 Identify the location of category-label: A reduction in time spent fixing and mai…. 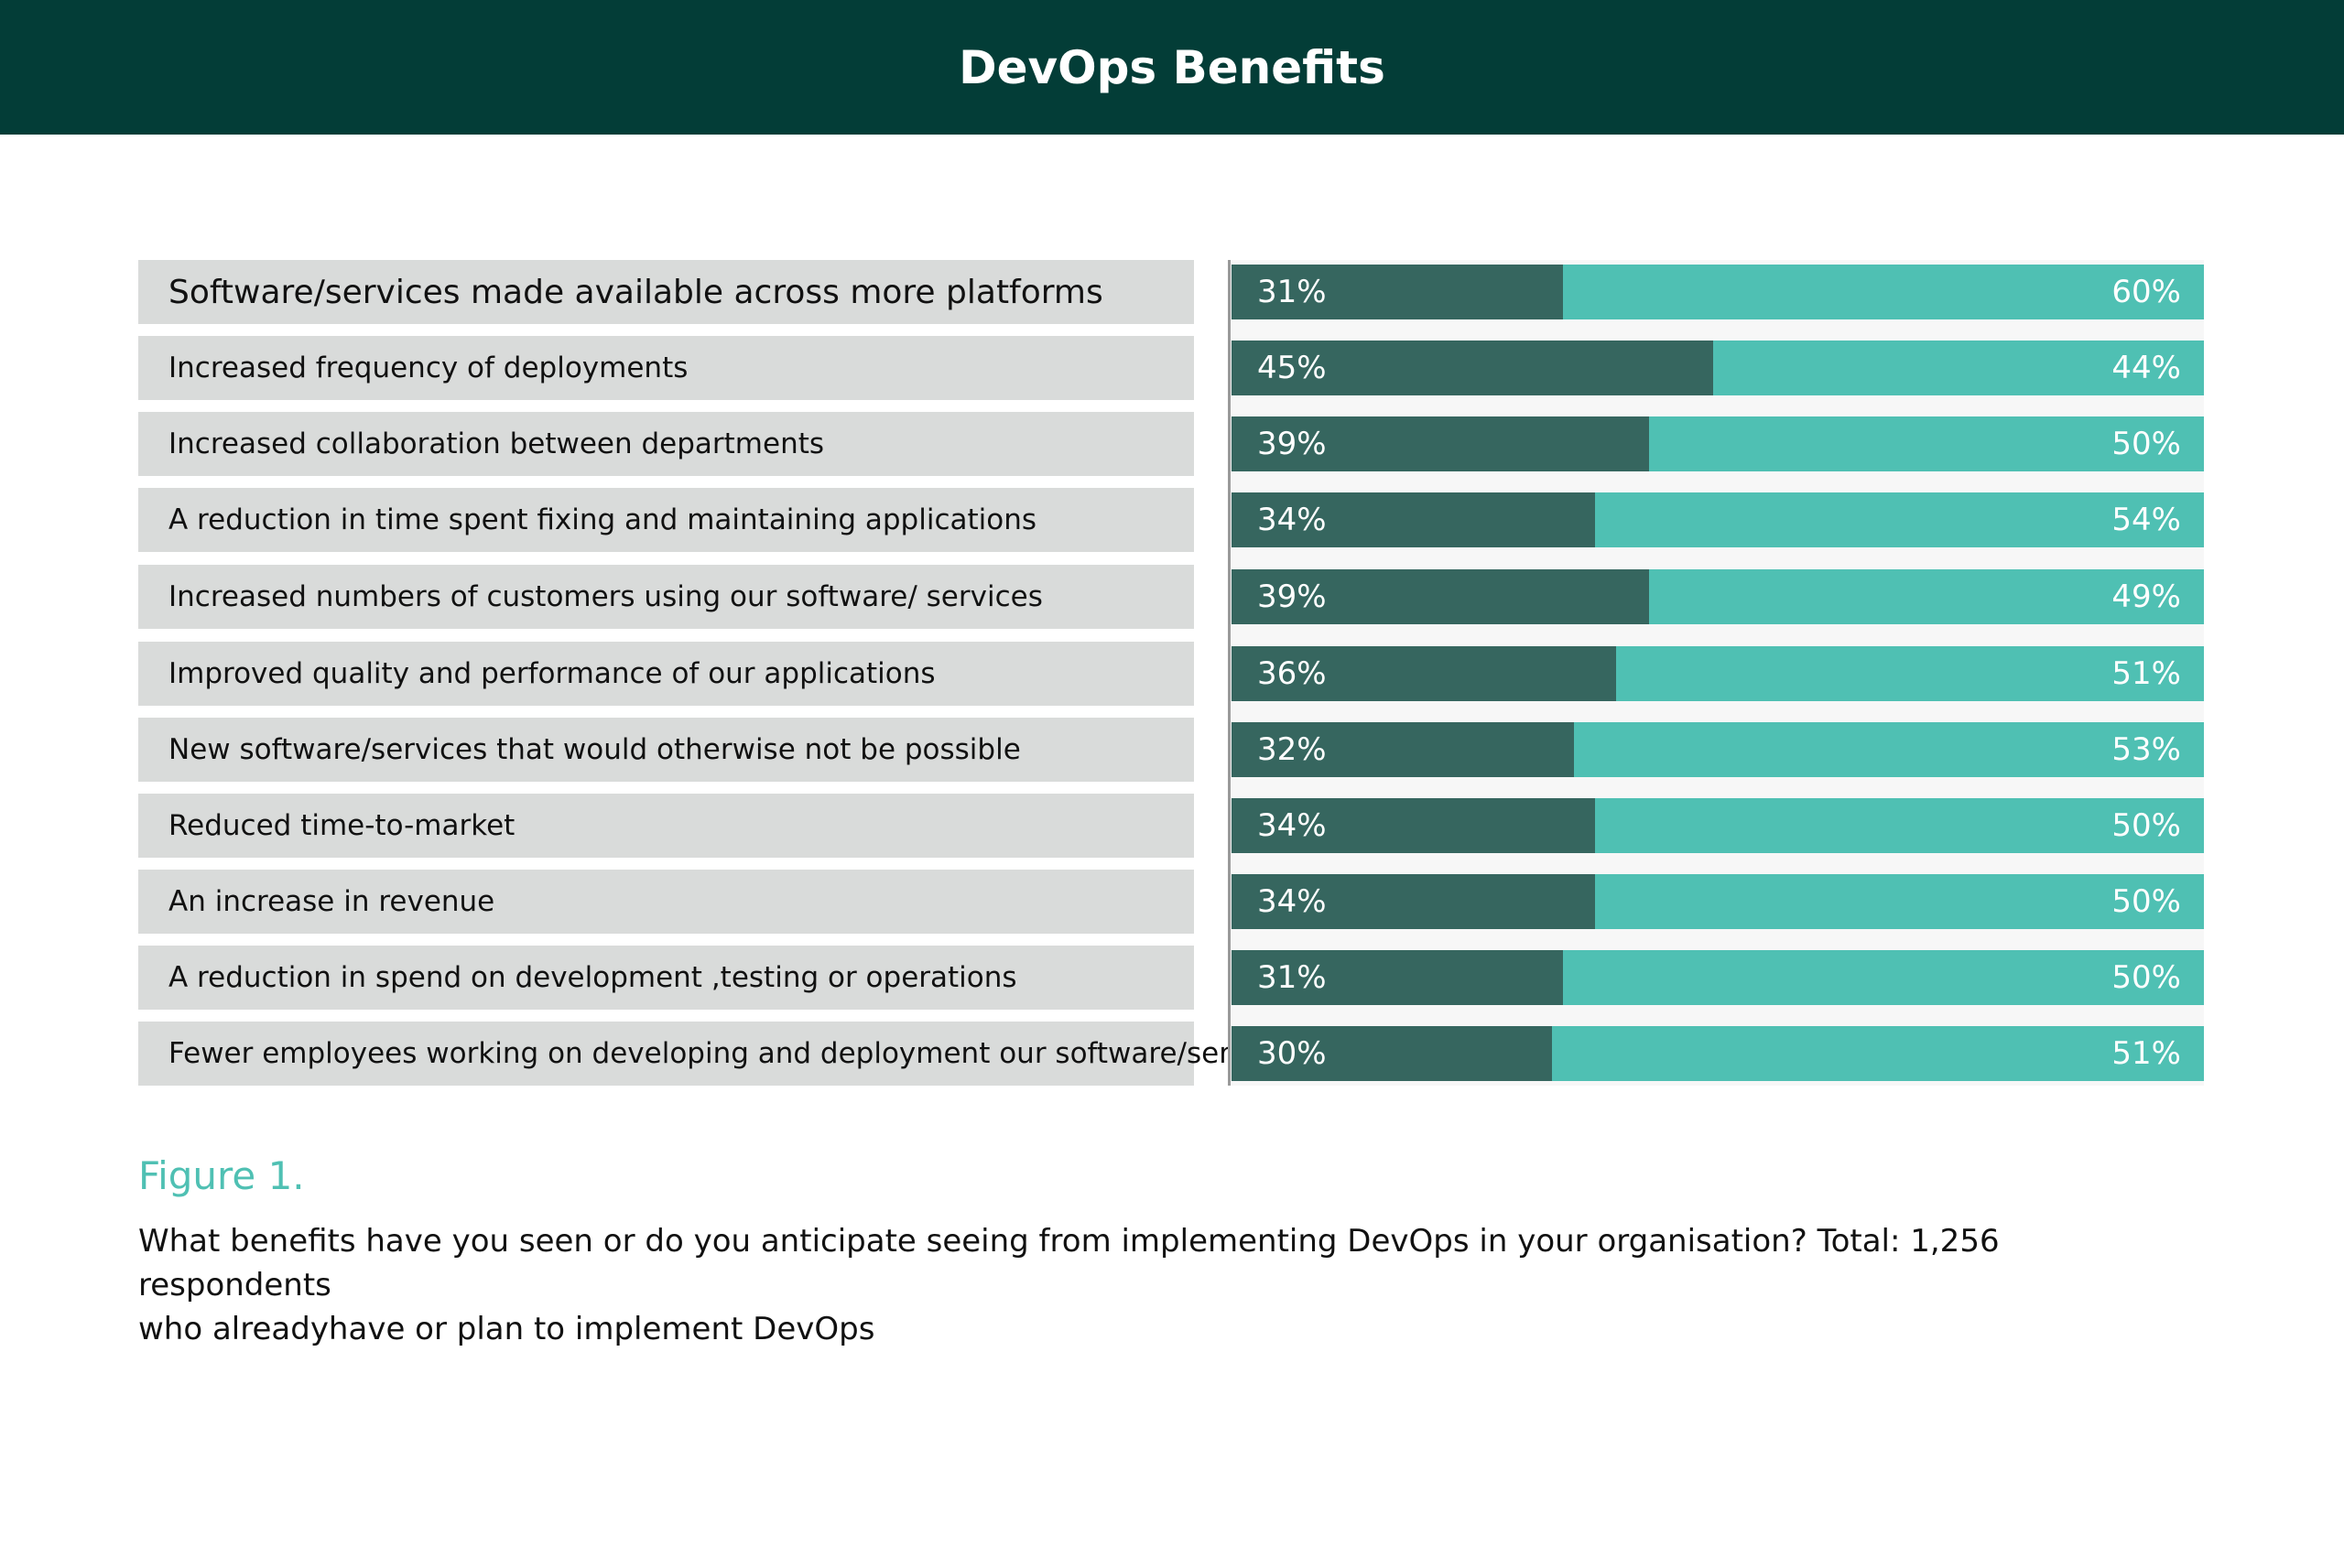
(666, 520).